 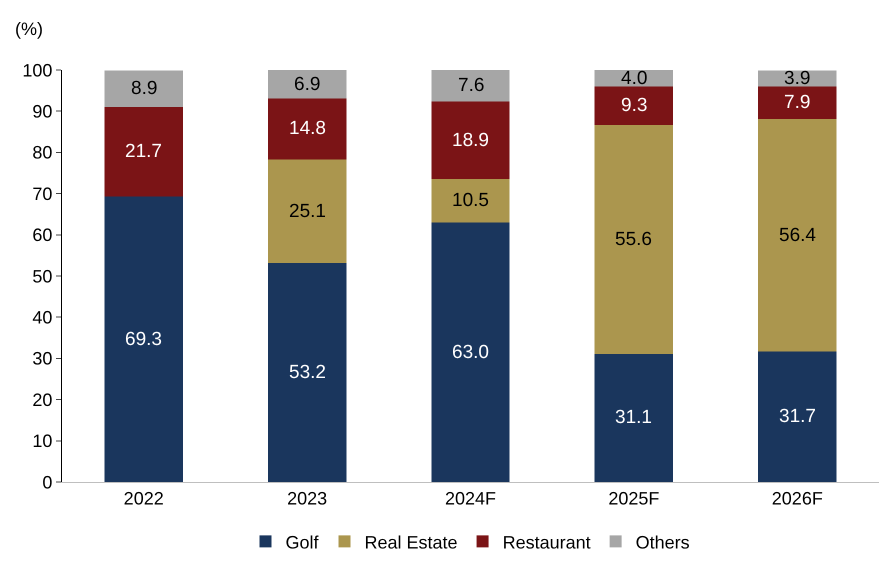 I want to click on data-label: 14.8, so click(x=307, y=128).